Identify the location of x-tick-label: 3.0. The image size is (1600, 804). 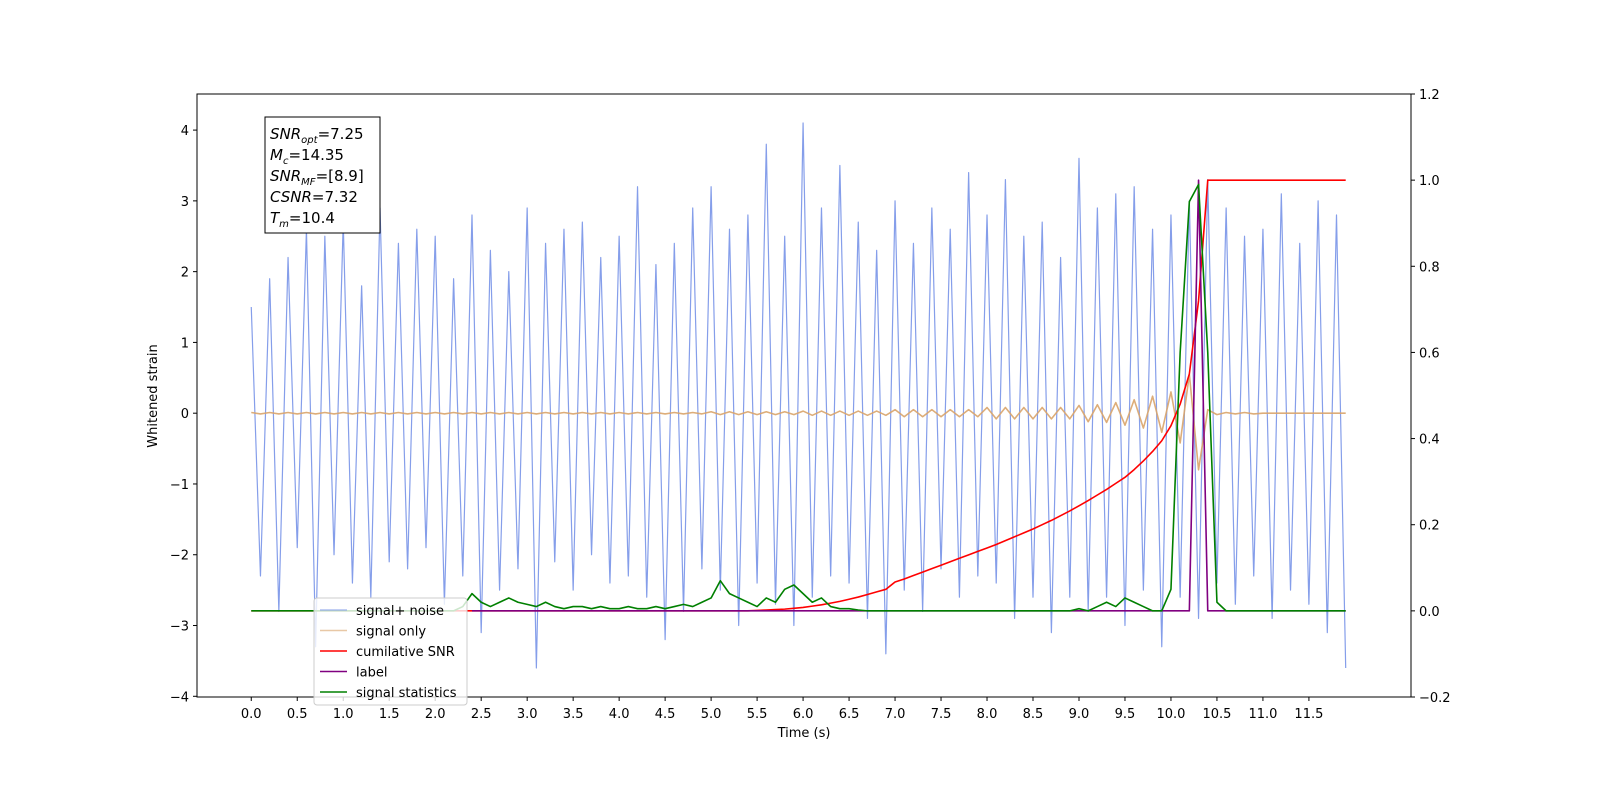
(527, 714).